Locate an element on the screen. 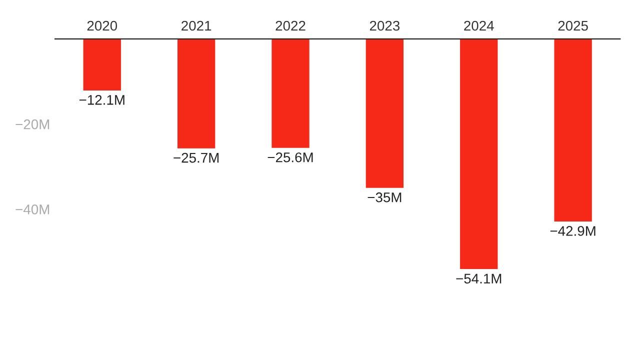 Image resolution: width=640 pixels, height=339 pixels. data-label: −25.7M is located at coordinates (196, 157).